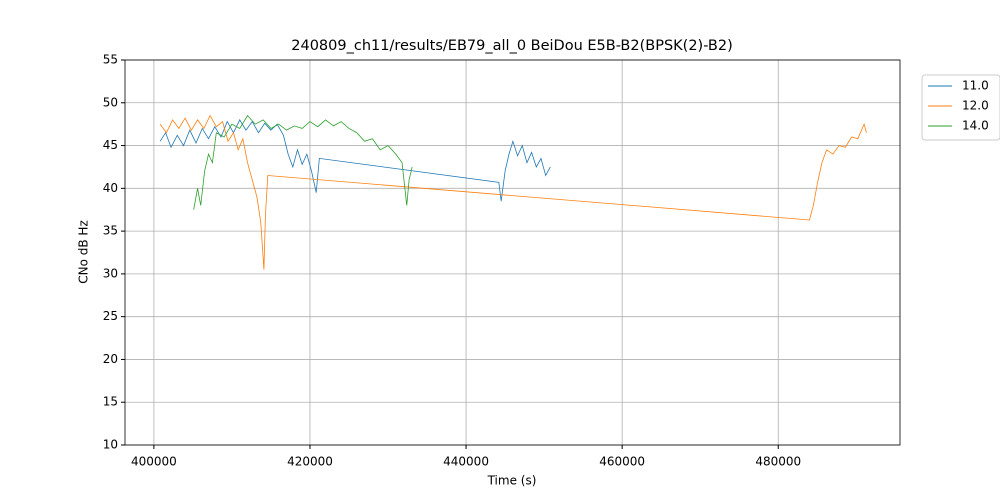  Describe the element at coordinates (110, 359) in the screenshot. I see `y-tick-label: 20` at that location.